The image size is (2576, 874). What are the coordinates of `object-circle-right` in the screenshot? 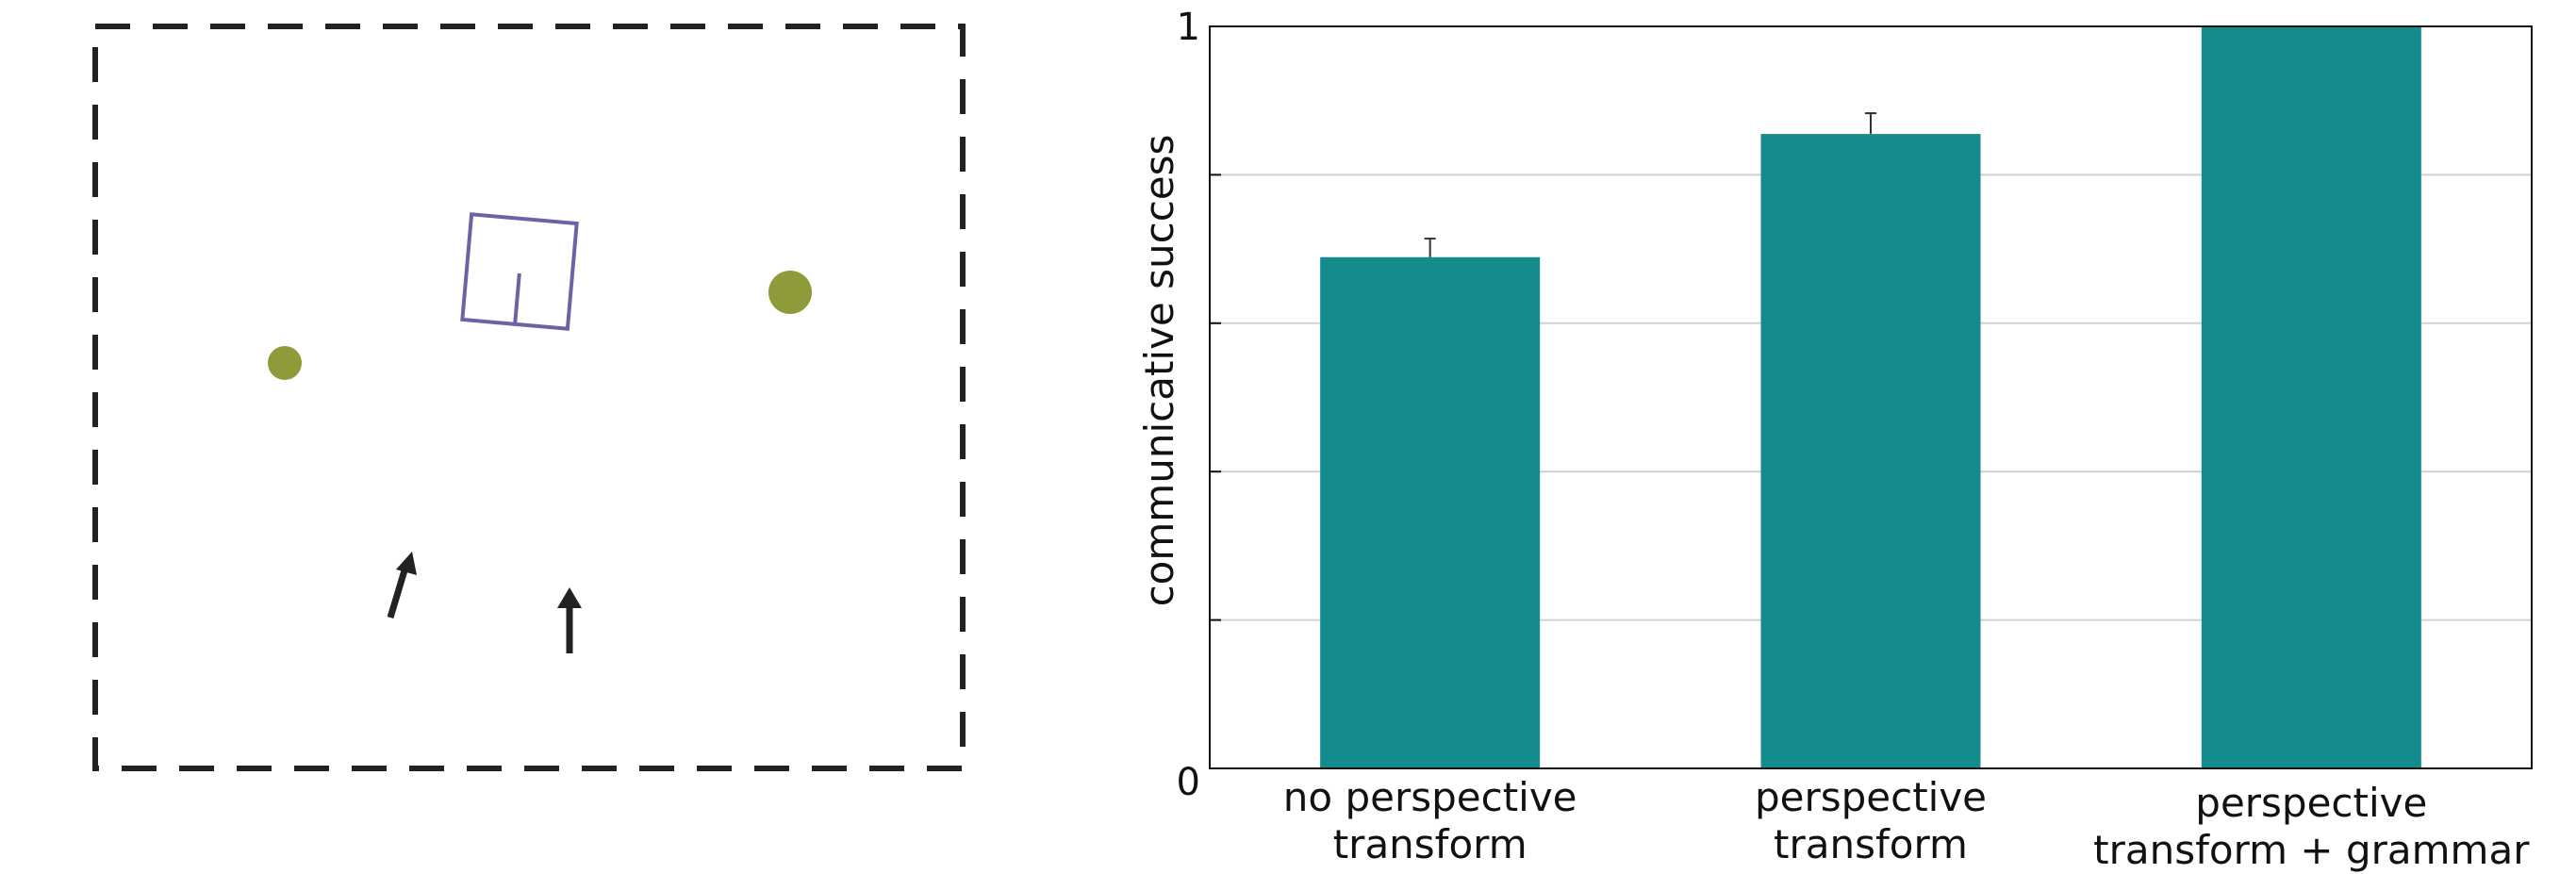 It's located at (790, 292).